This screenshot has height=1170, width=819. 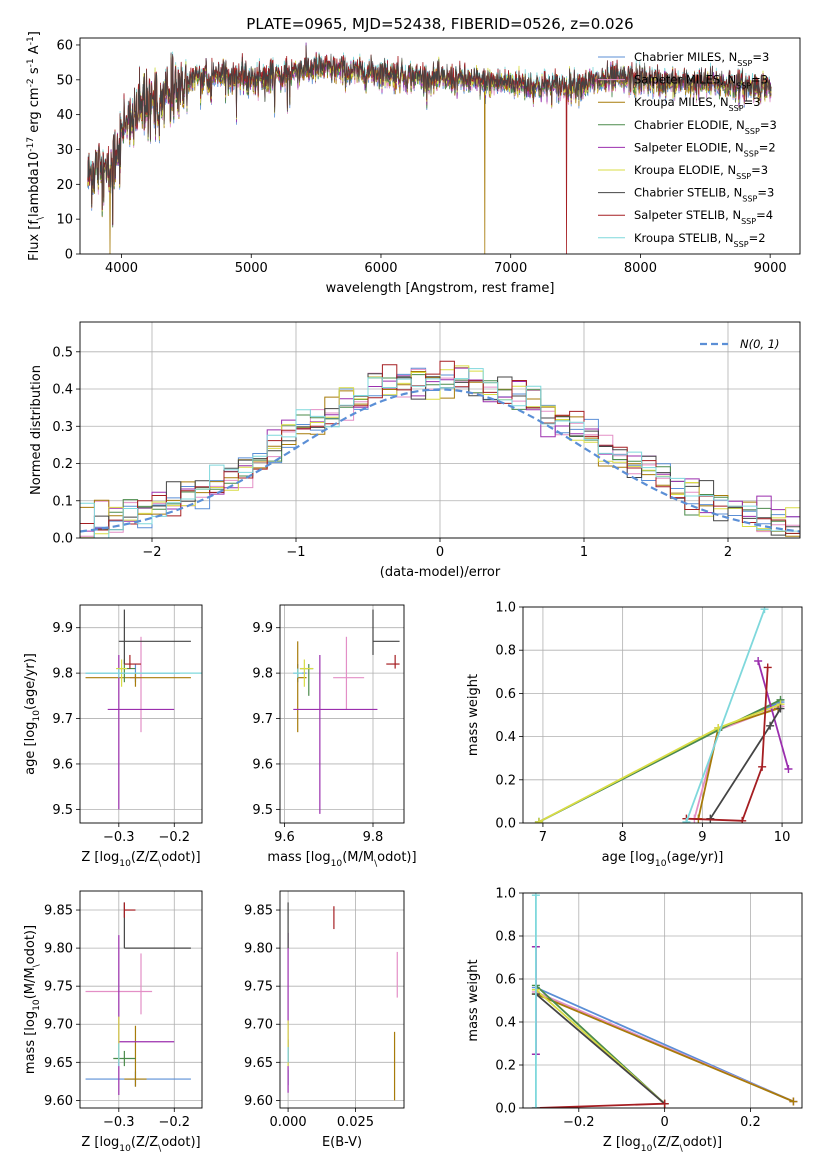 I want to click on plot-weight-vs-age, so click(x=663, y=715).